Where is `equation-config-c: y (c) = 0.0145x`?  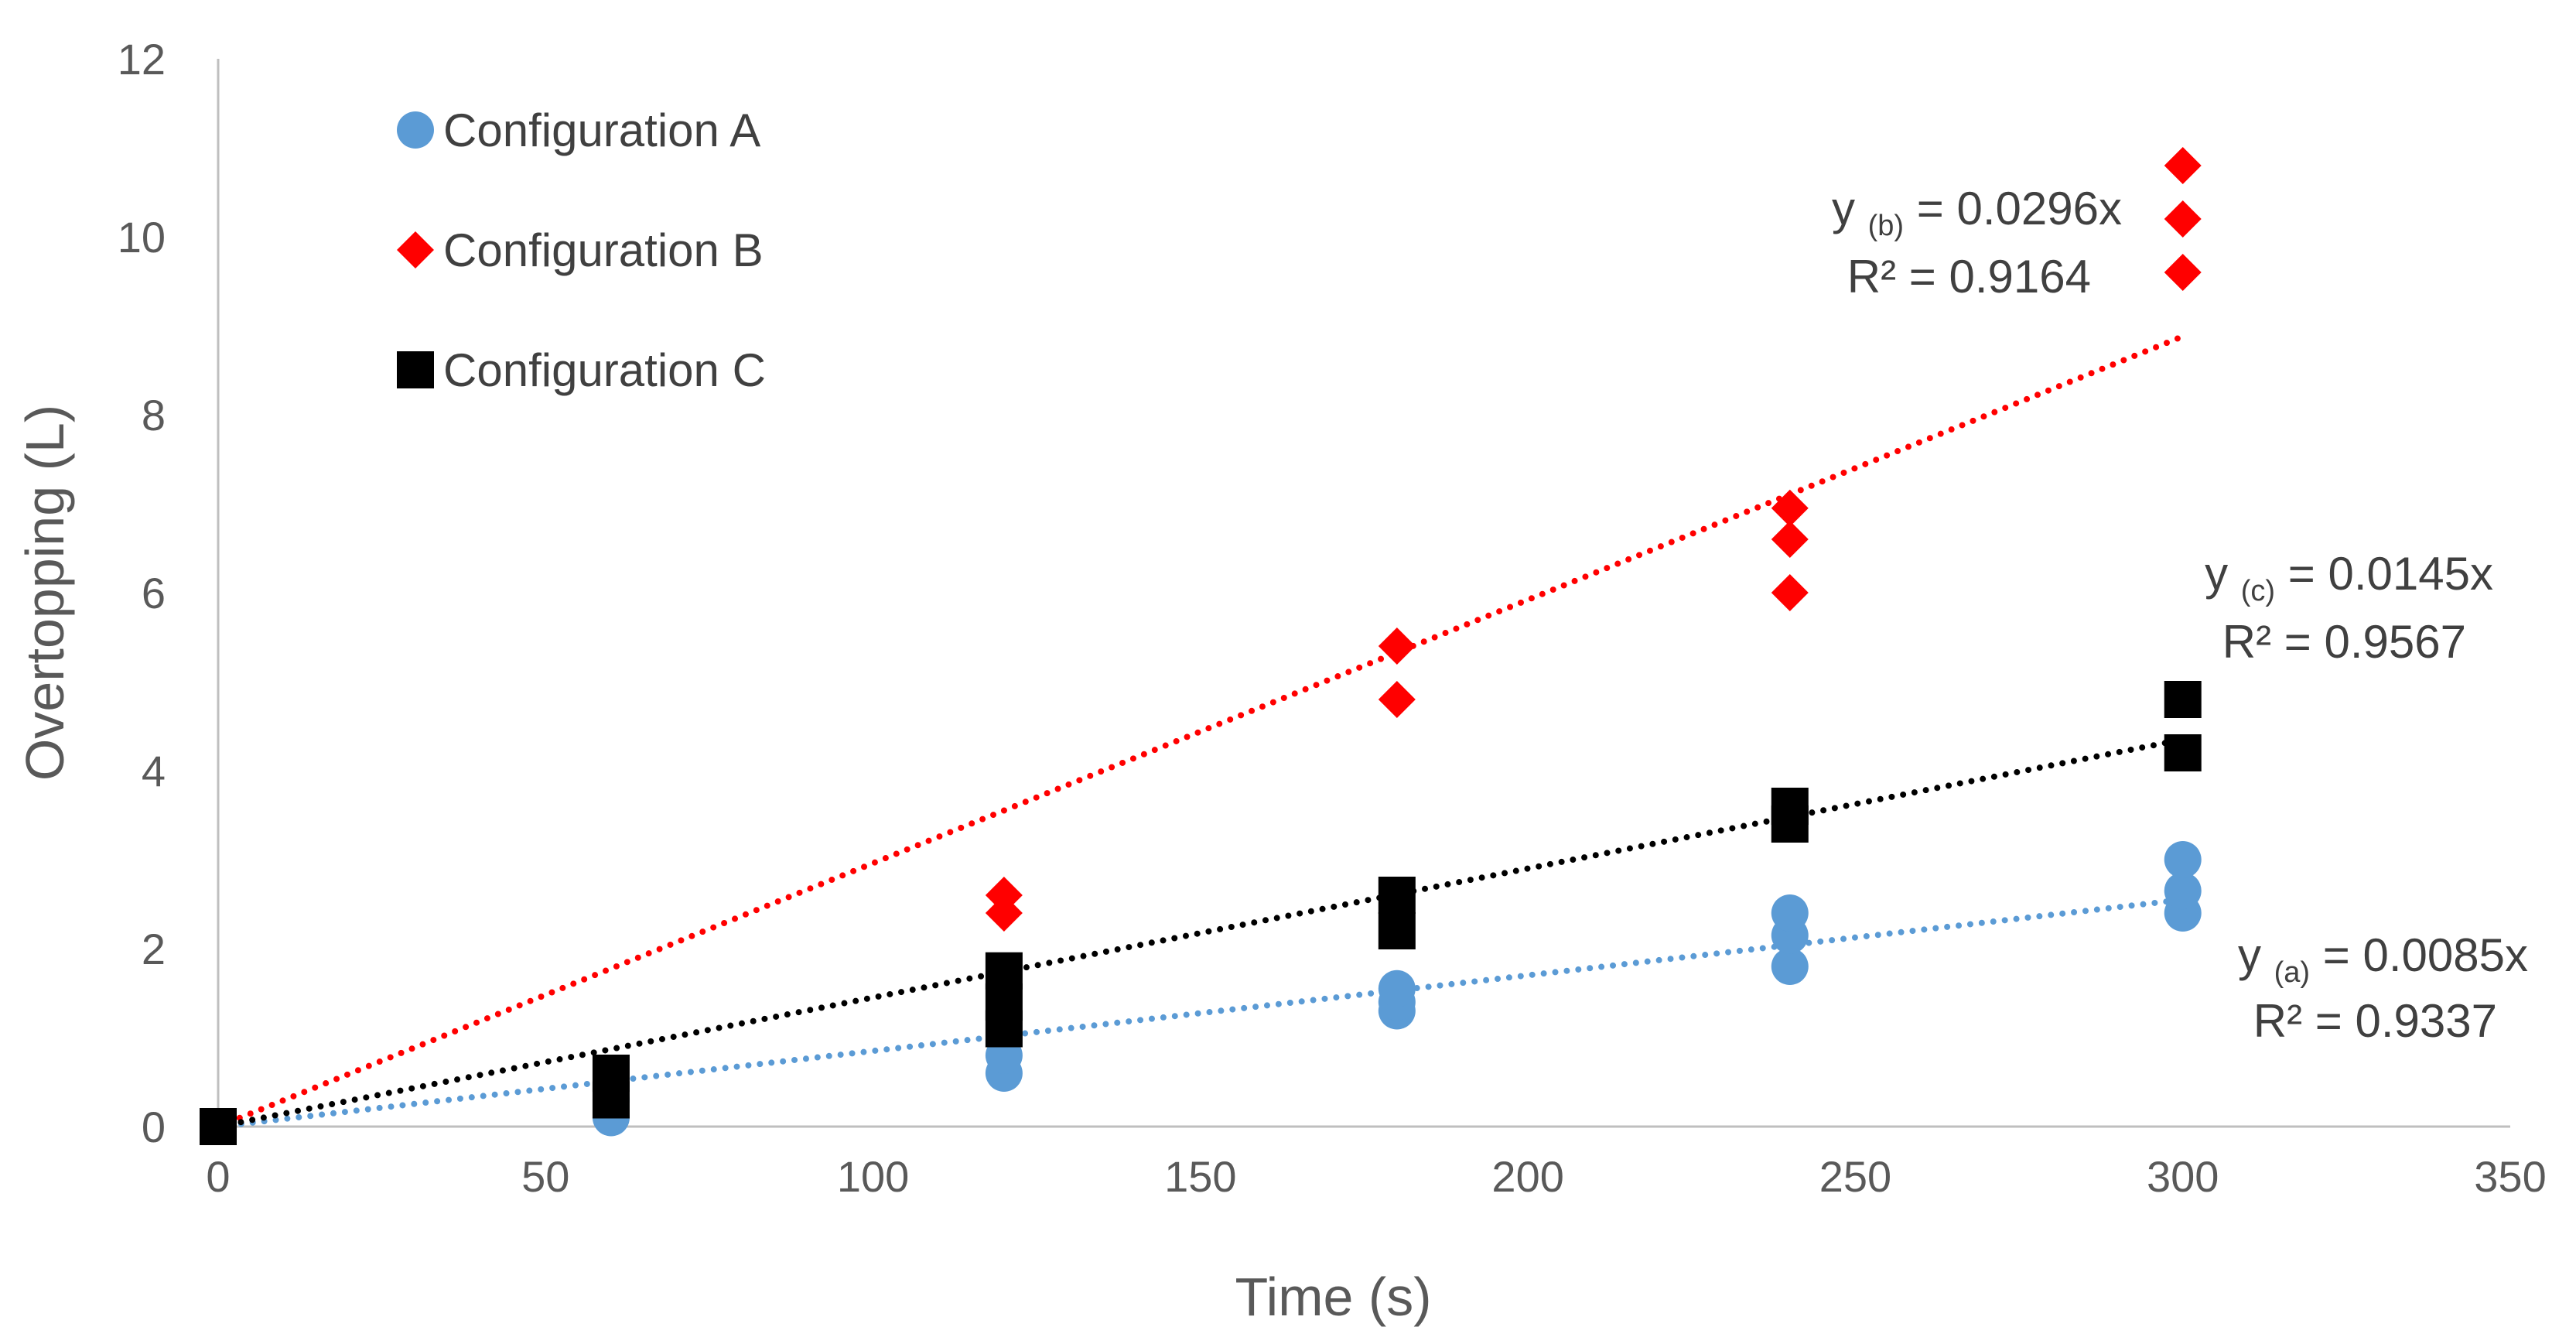 equation-config-c: y (c) = 0.0145x is located at coordinates (2349, 577).